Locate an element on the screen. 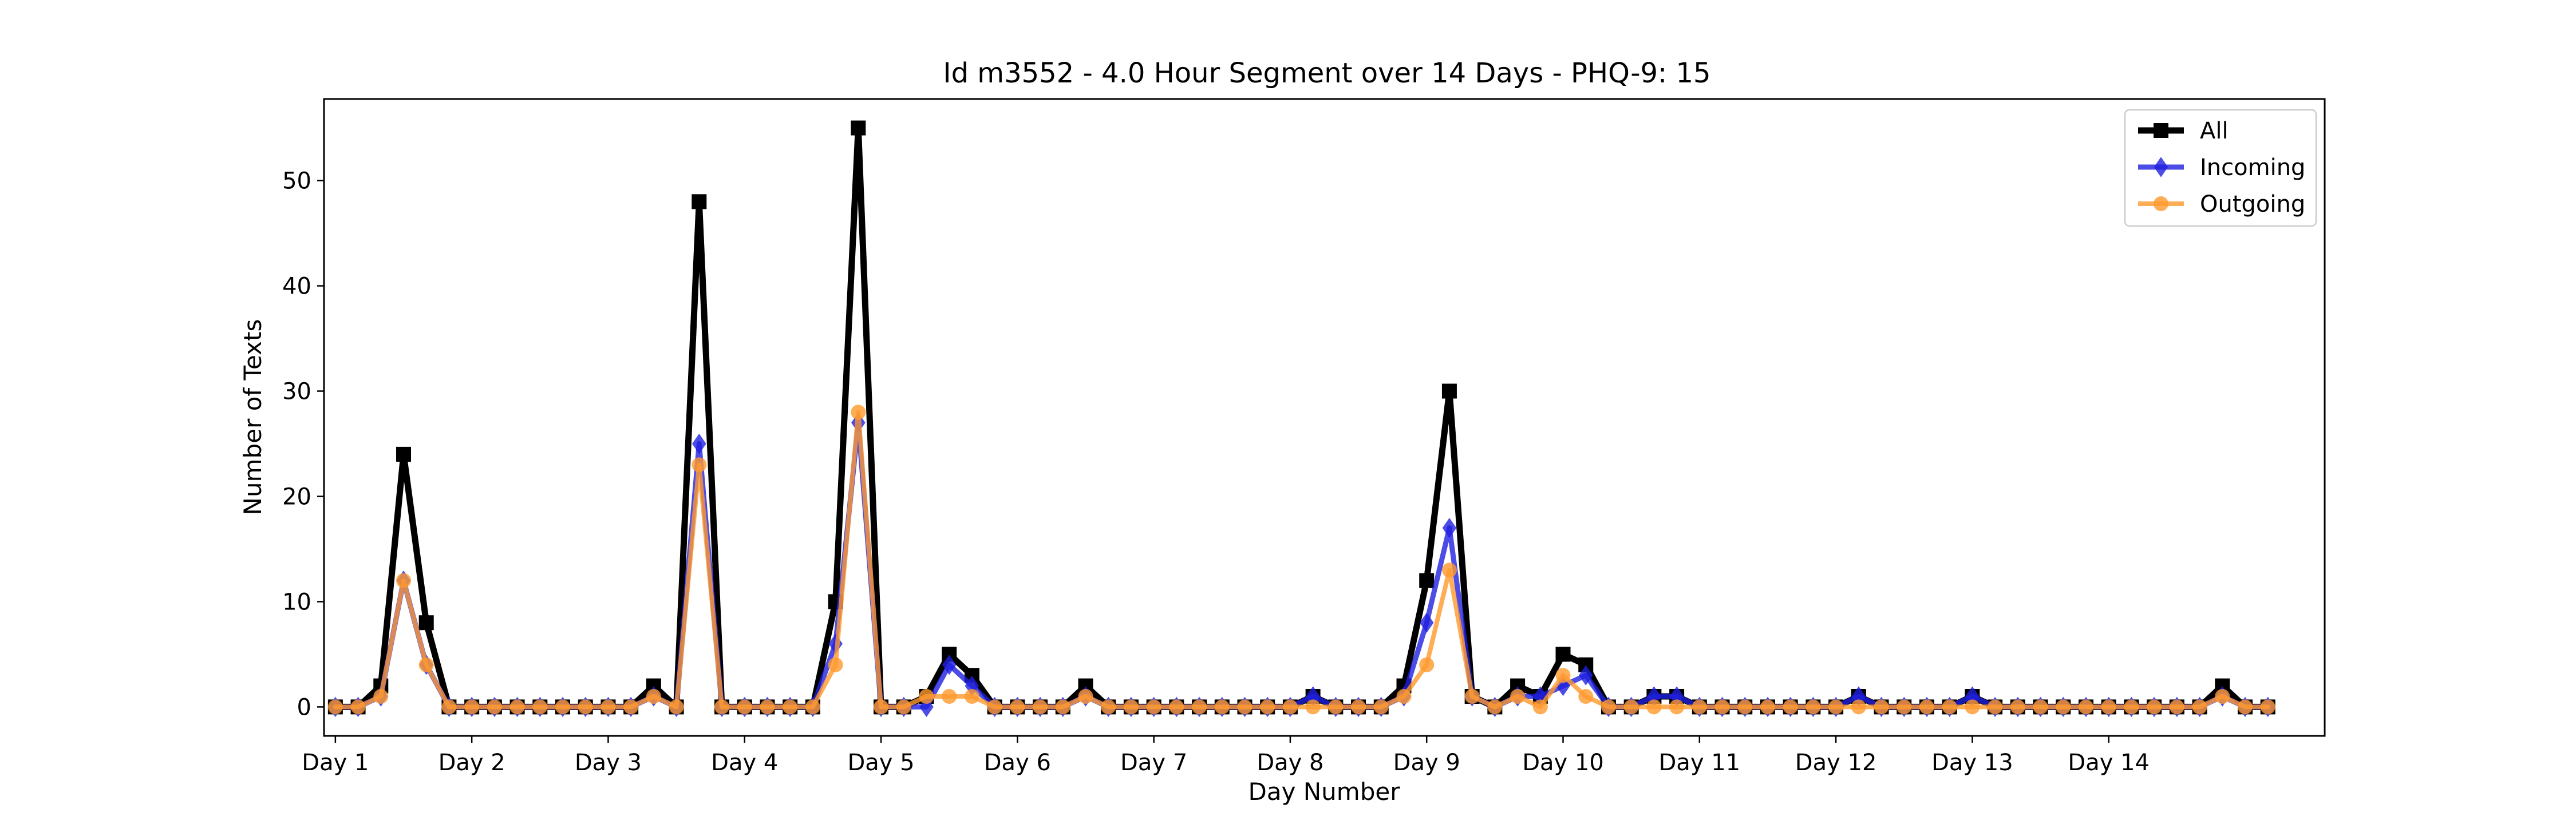 The height and width of the screenshot is (824, 2576). legend-item-all: All is located at coordinates (2183, 131).